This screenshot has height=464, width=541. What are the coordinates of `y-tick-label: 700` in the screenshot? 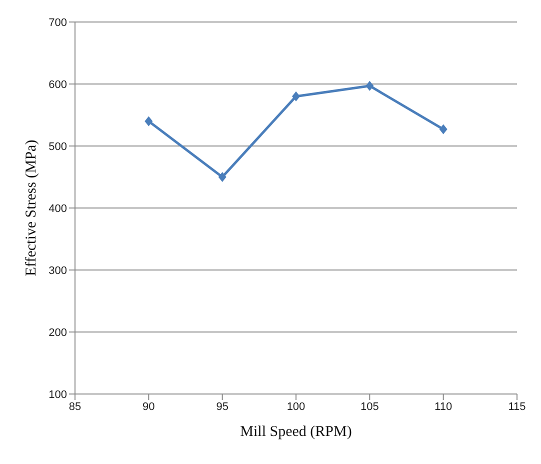 It's located at (57, 22).